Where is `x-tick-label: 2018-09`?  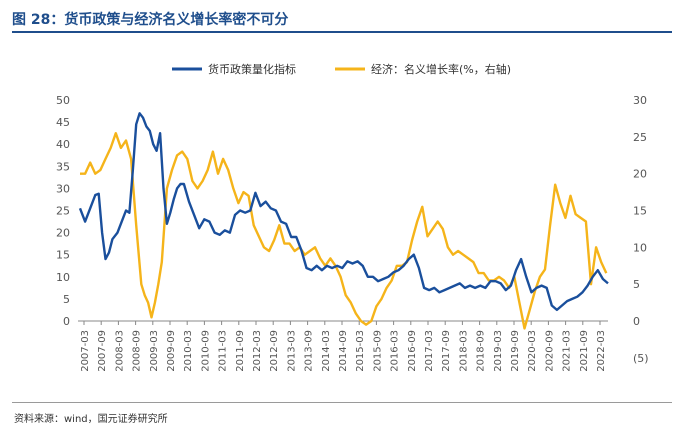 x-tick-label: 2018-09 is located at coordinates (481, 351).